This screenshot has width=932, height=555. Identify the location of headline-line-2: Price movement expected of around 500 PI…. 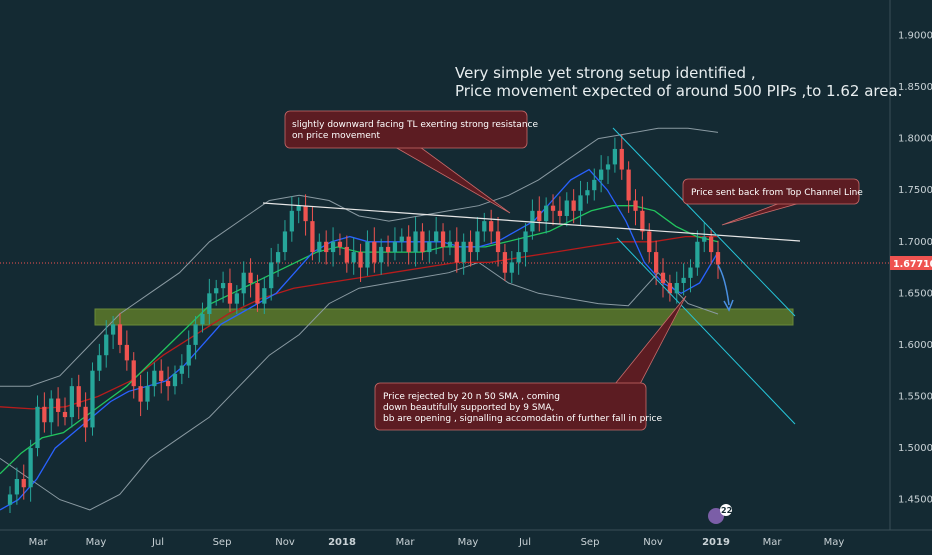
(678, 91).